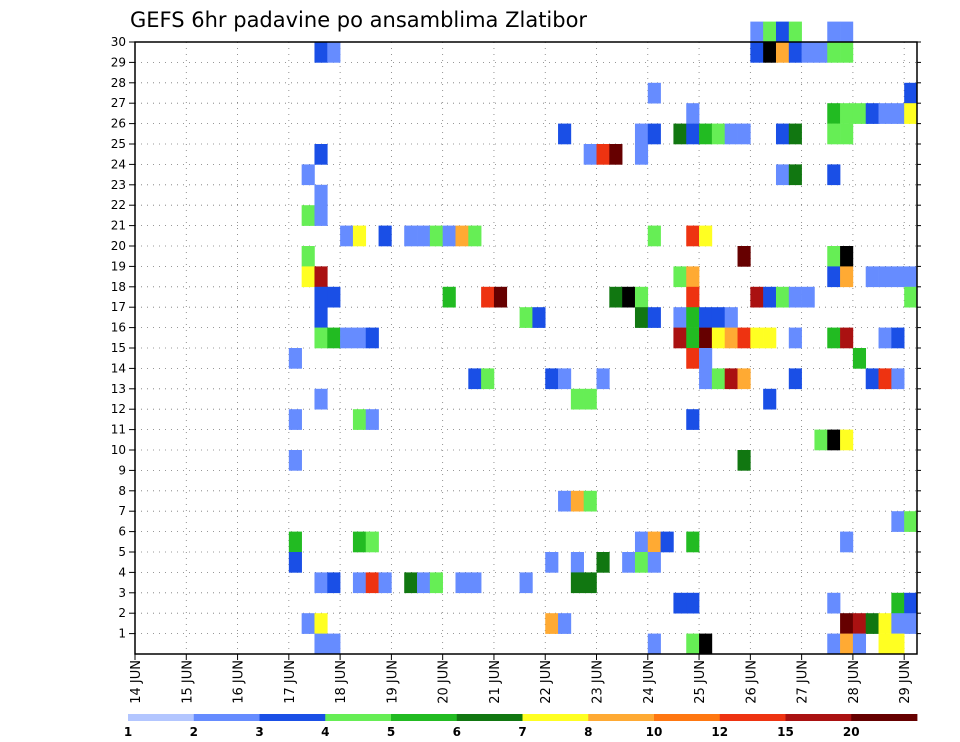  I want to click on x-tick-label: 20 JUN, so click(444, 682).